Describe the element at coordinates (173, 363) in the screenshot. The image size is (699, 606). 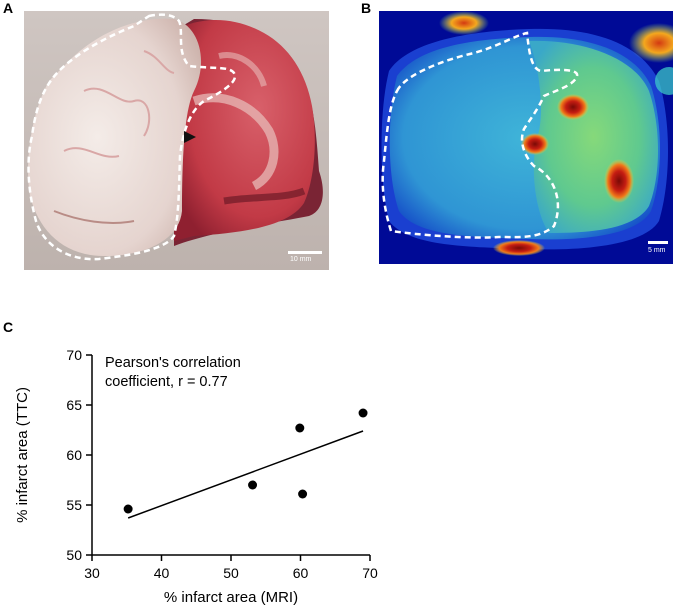
I see `annotation-line-1: Pearson's correlation` at that location.